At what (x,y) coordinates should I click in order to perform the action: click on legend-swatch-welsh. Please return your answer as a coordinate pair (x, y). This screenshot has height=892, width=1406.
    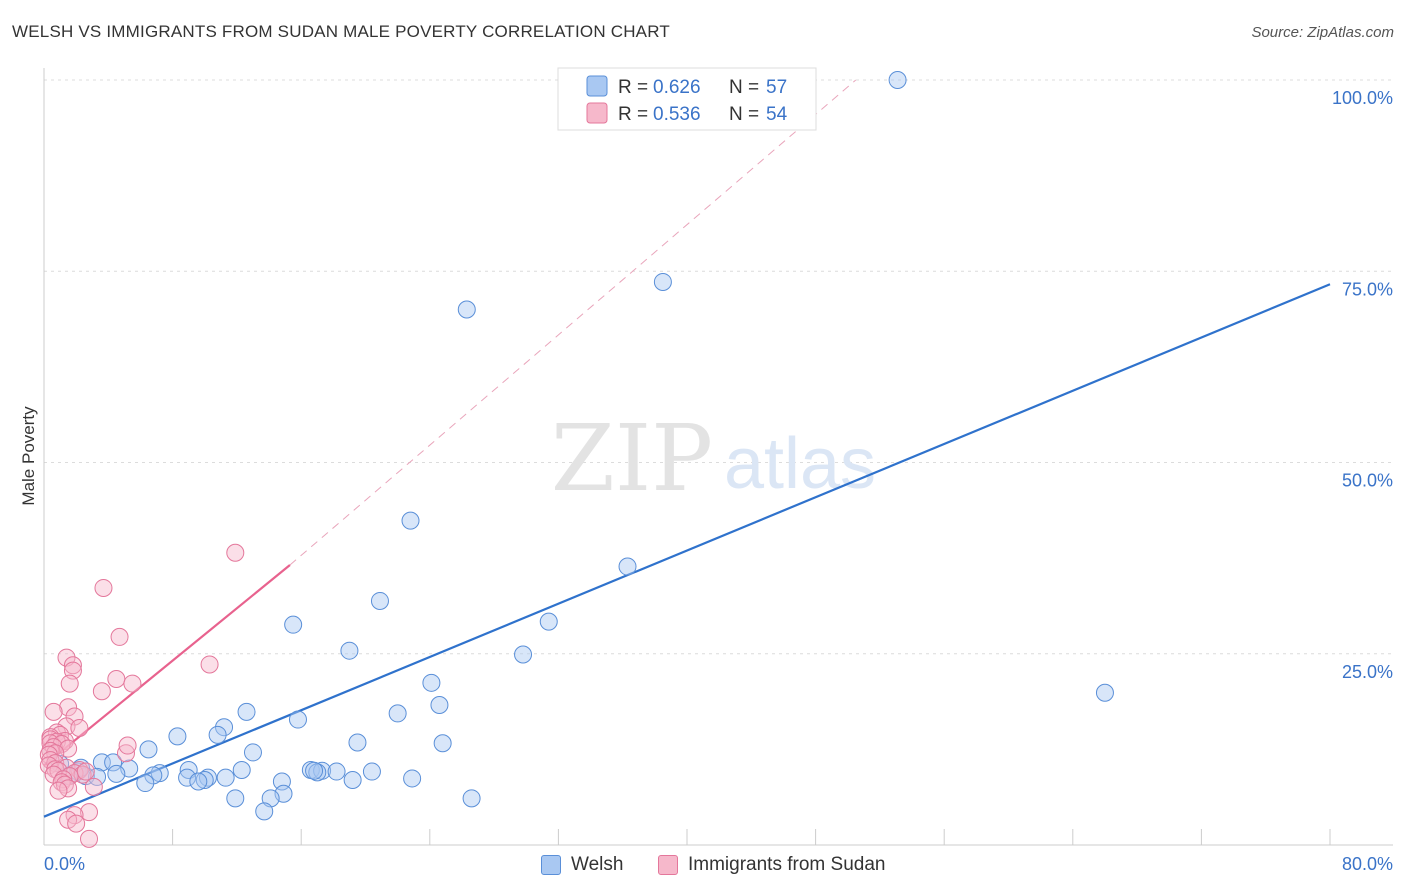
    Looking at the image, I should click on (597, 86).